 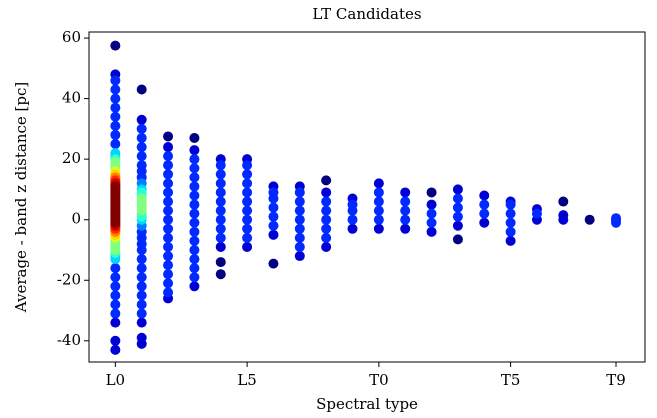 I want to click on x-tick-label: L5, so click(x=247, y=380).